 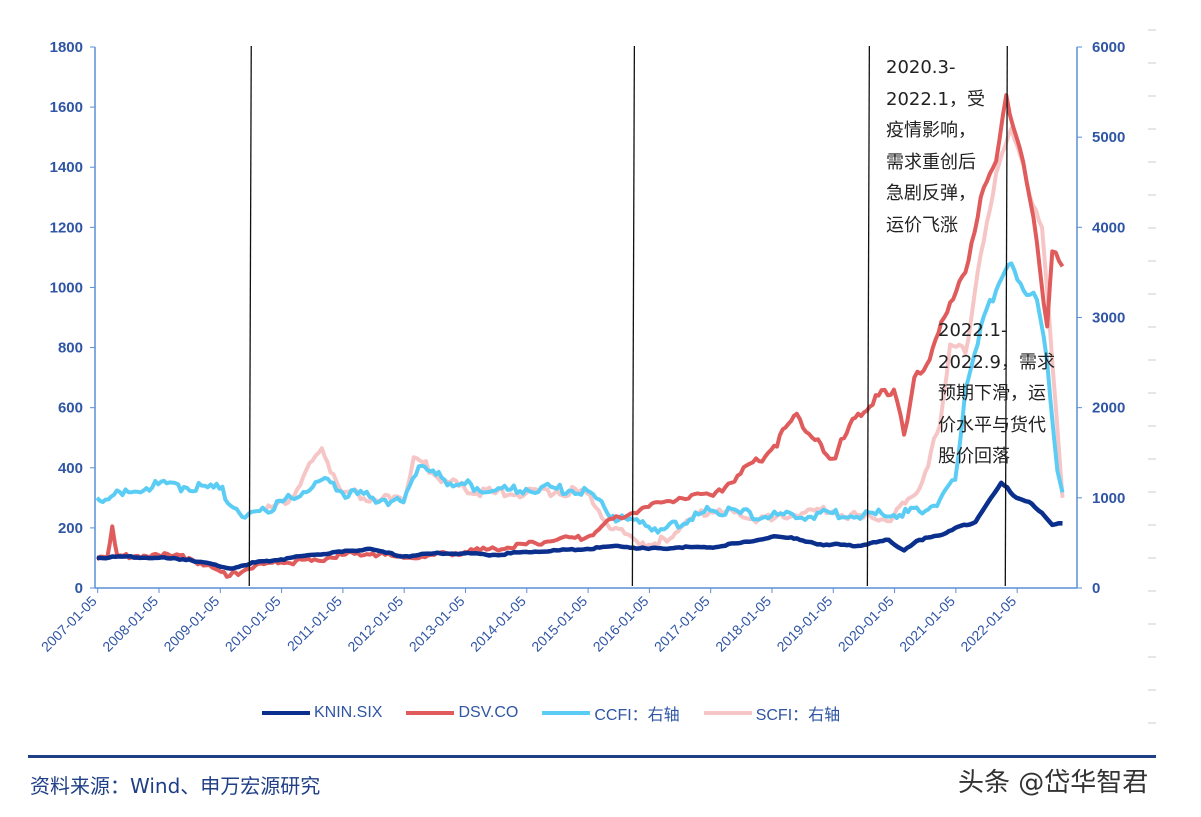 What do you see at coordinates (66, 167) in the screenshot?
I see `y-left-tick-label: 1400` at bounding box center [66, 167].